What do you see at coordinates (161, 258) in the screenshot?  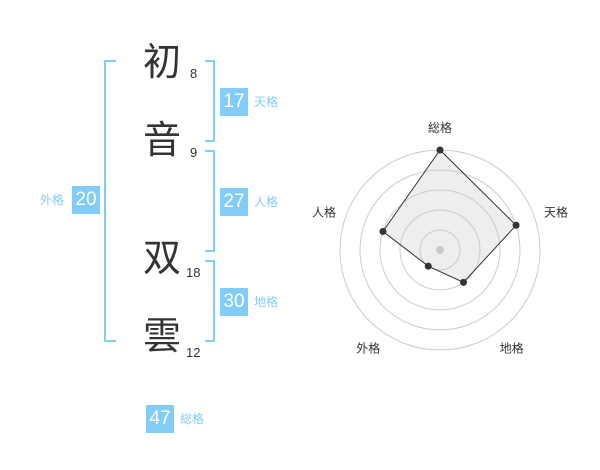 I see `name-char-3: 双` at bounding box center [161, 258].